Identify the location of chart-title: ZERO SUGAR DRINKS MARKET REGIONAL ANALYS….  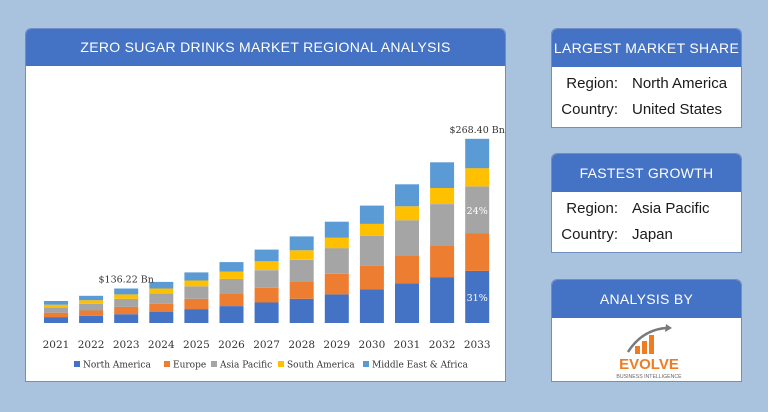
(265, 47).